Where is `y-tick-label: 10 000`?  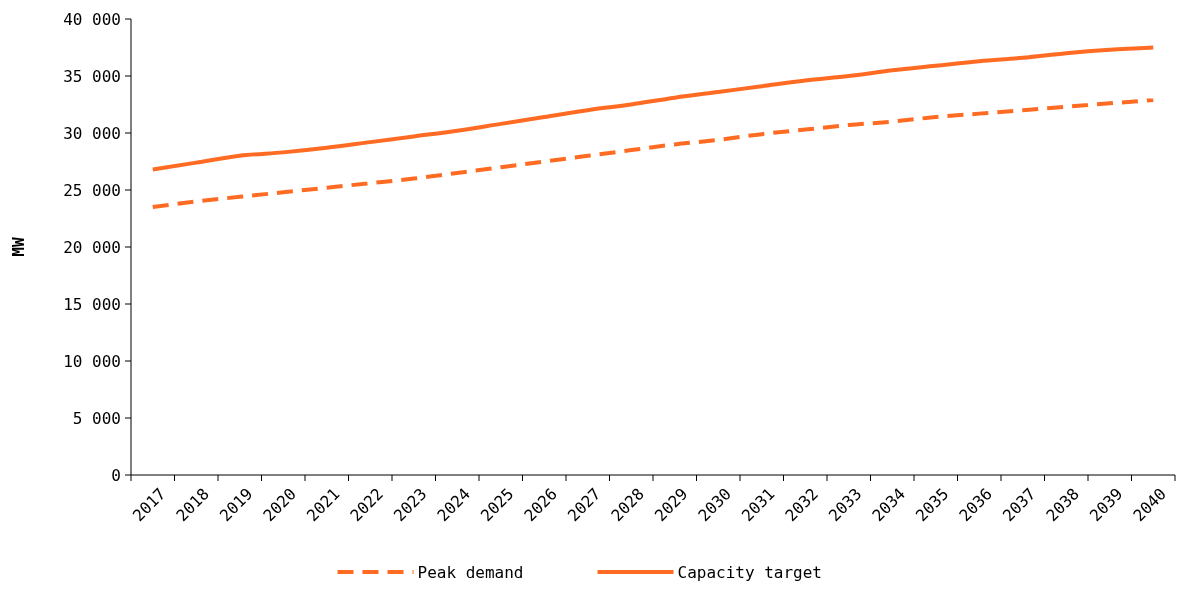
y-tick-label: 10 000 is located at coordinates (92, 361).